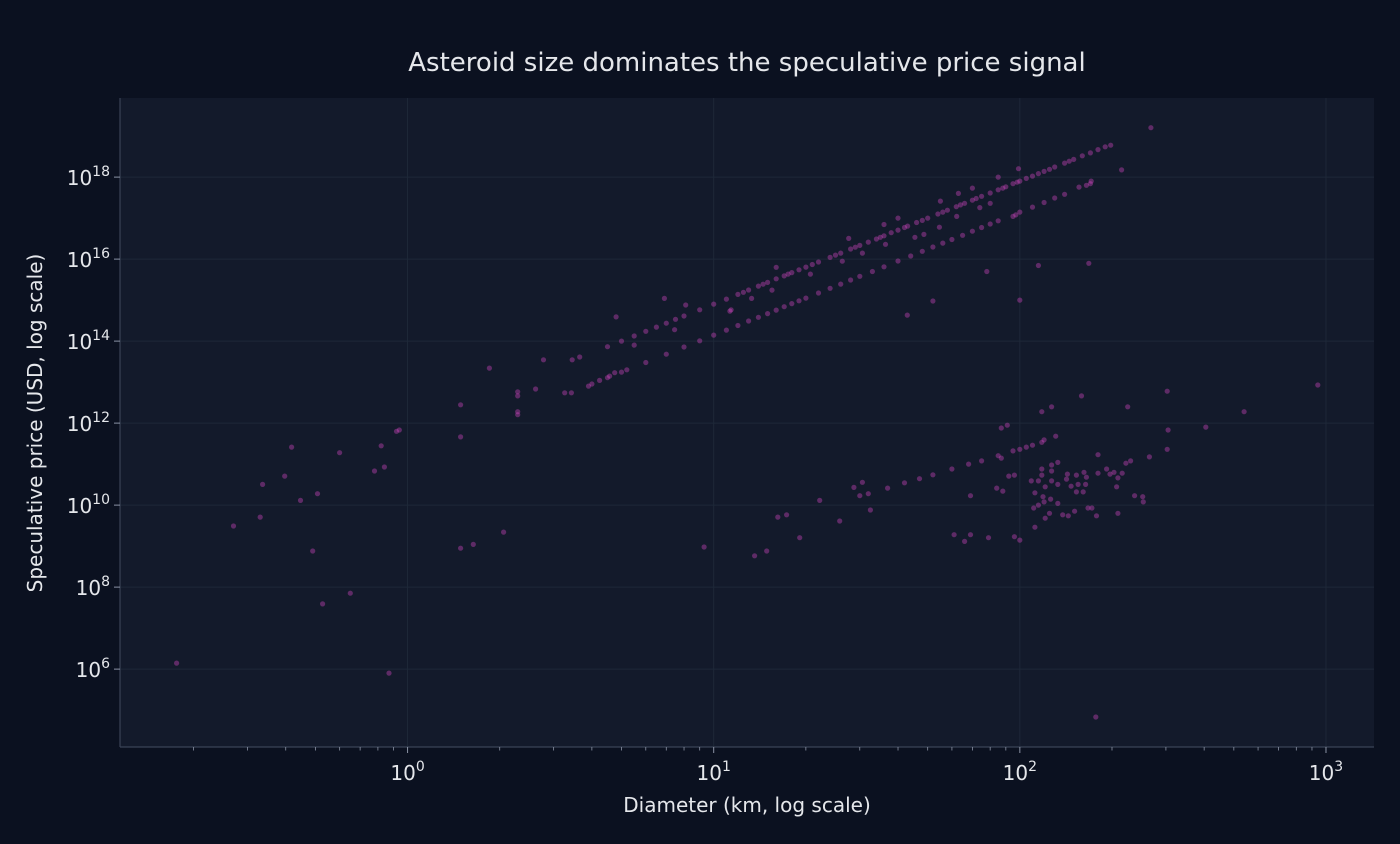 This screenshot has height=844, width=1400. Describe the element at coordinates (93, 669) in the screenshot. I see `y-tick-label: 106` at that location.